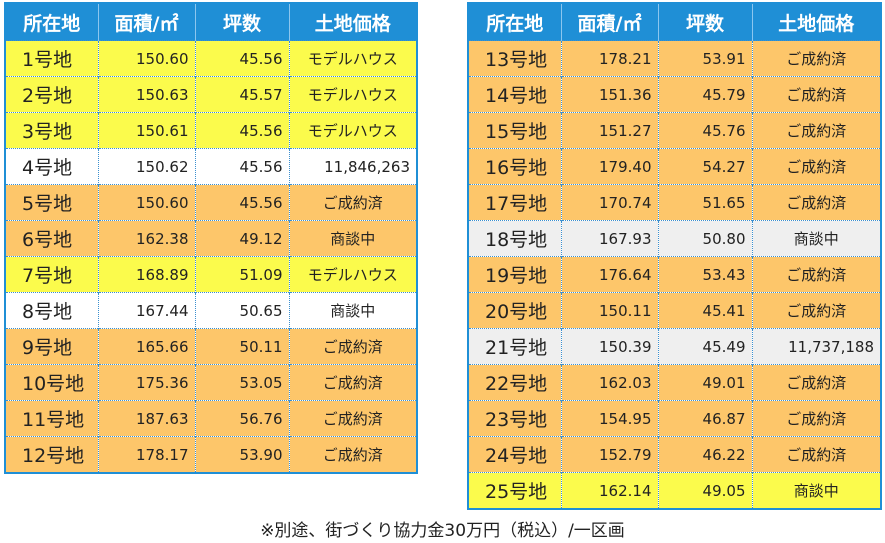 This screenshot has width=885, height=543. Describe the element at coordinates (51, 58) in the screenshot. I see `lot-cell: 1号地` at that location.